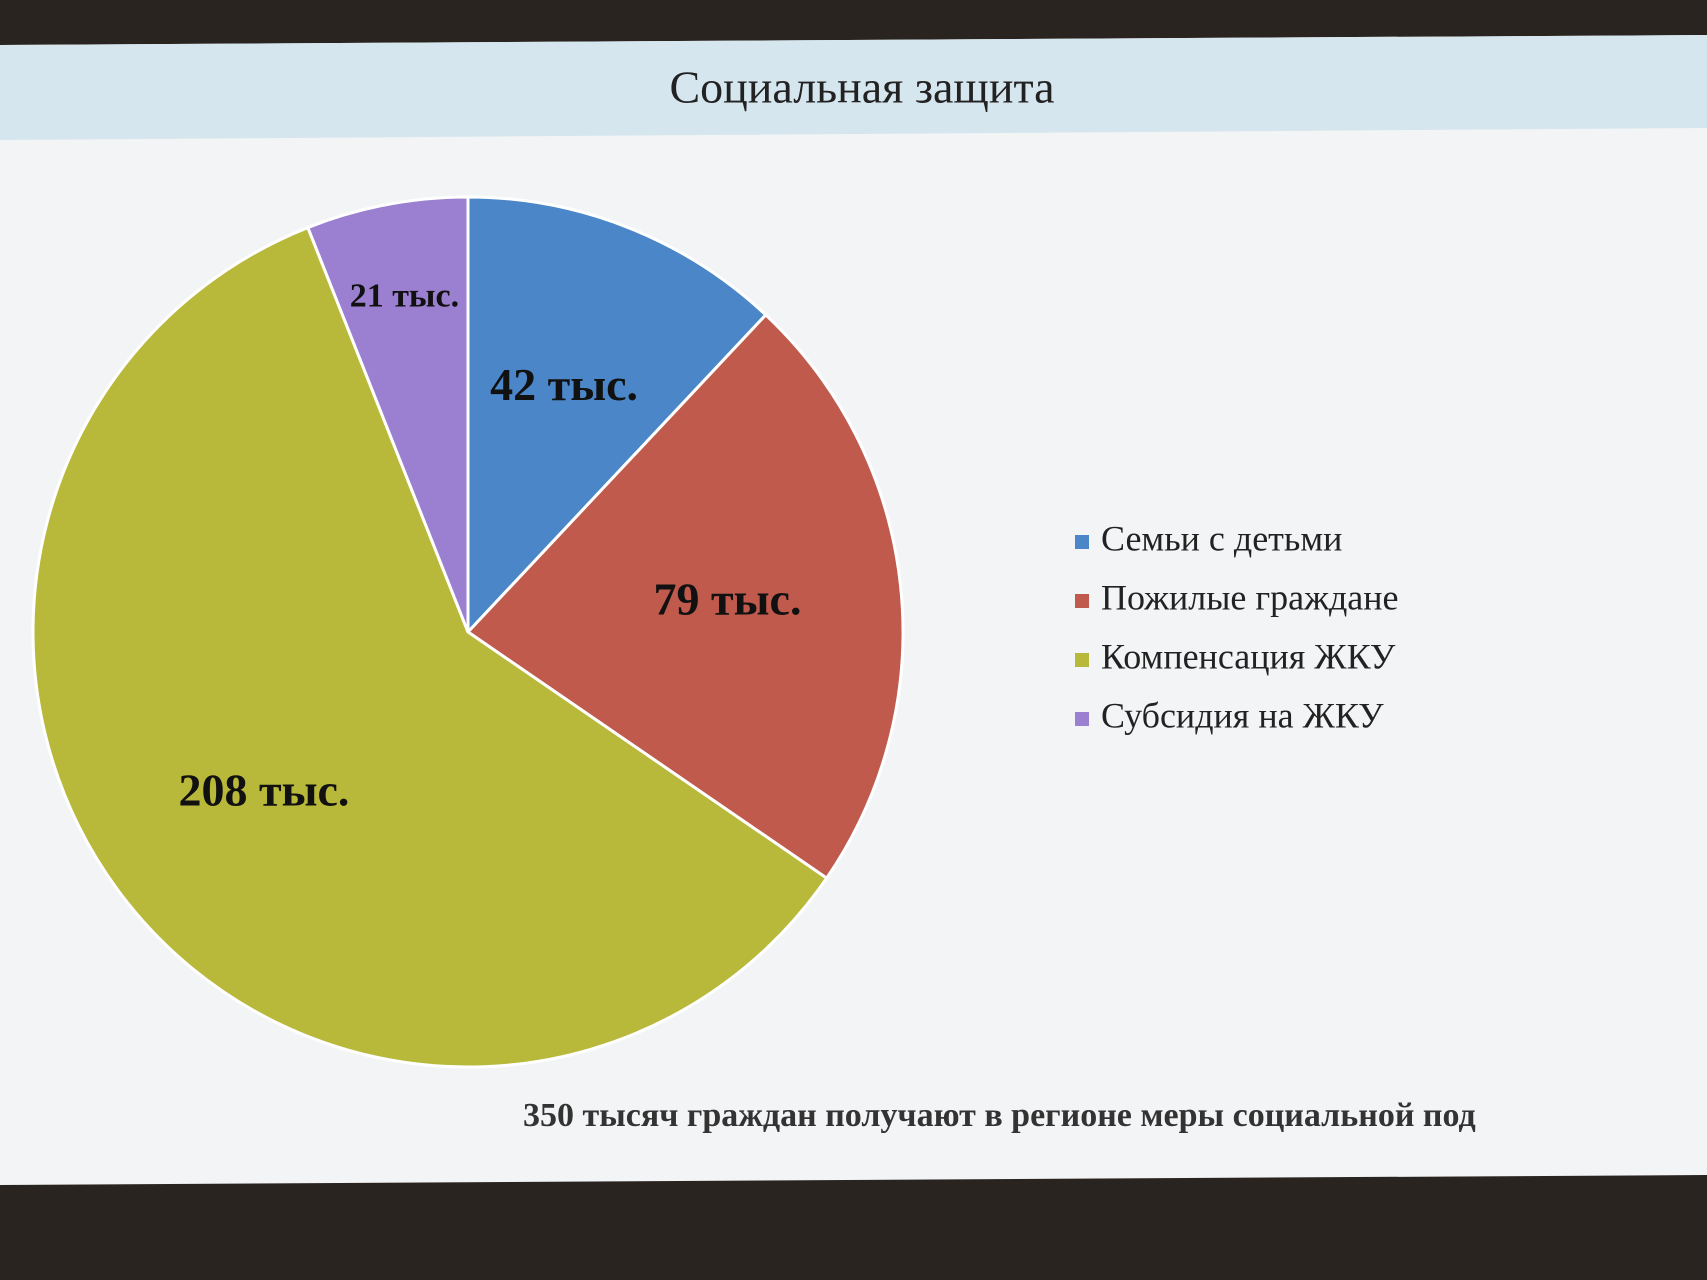 This screenshot has height=1280, width=1707. What do you see at coordinates (861, 87) in the screenshot?
I see `chart-title: Социальная защита` at bounding box center [861, 87].